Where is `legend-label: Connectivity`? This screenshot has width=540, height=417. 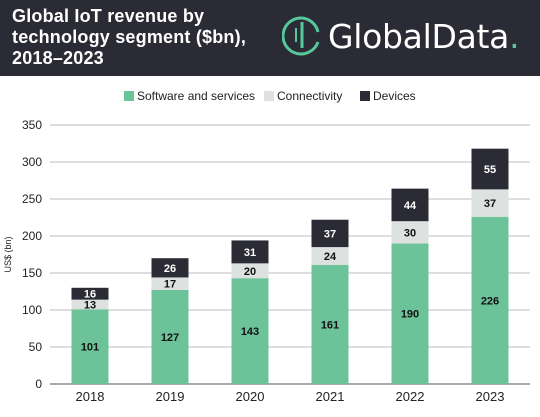 legend-label: Connectivity is located at coordinates (309, 96).